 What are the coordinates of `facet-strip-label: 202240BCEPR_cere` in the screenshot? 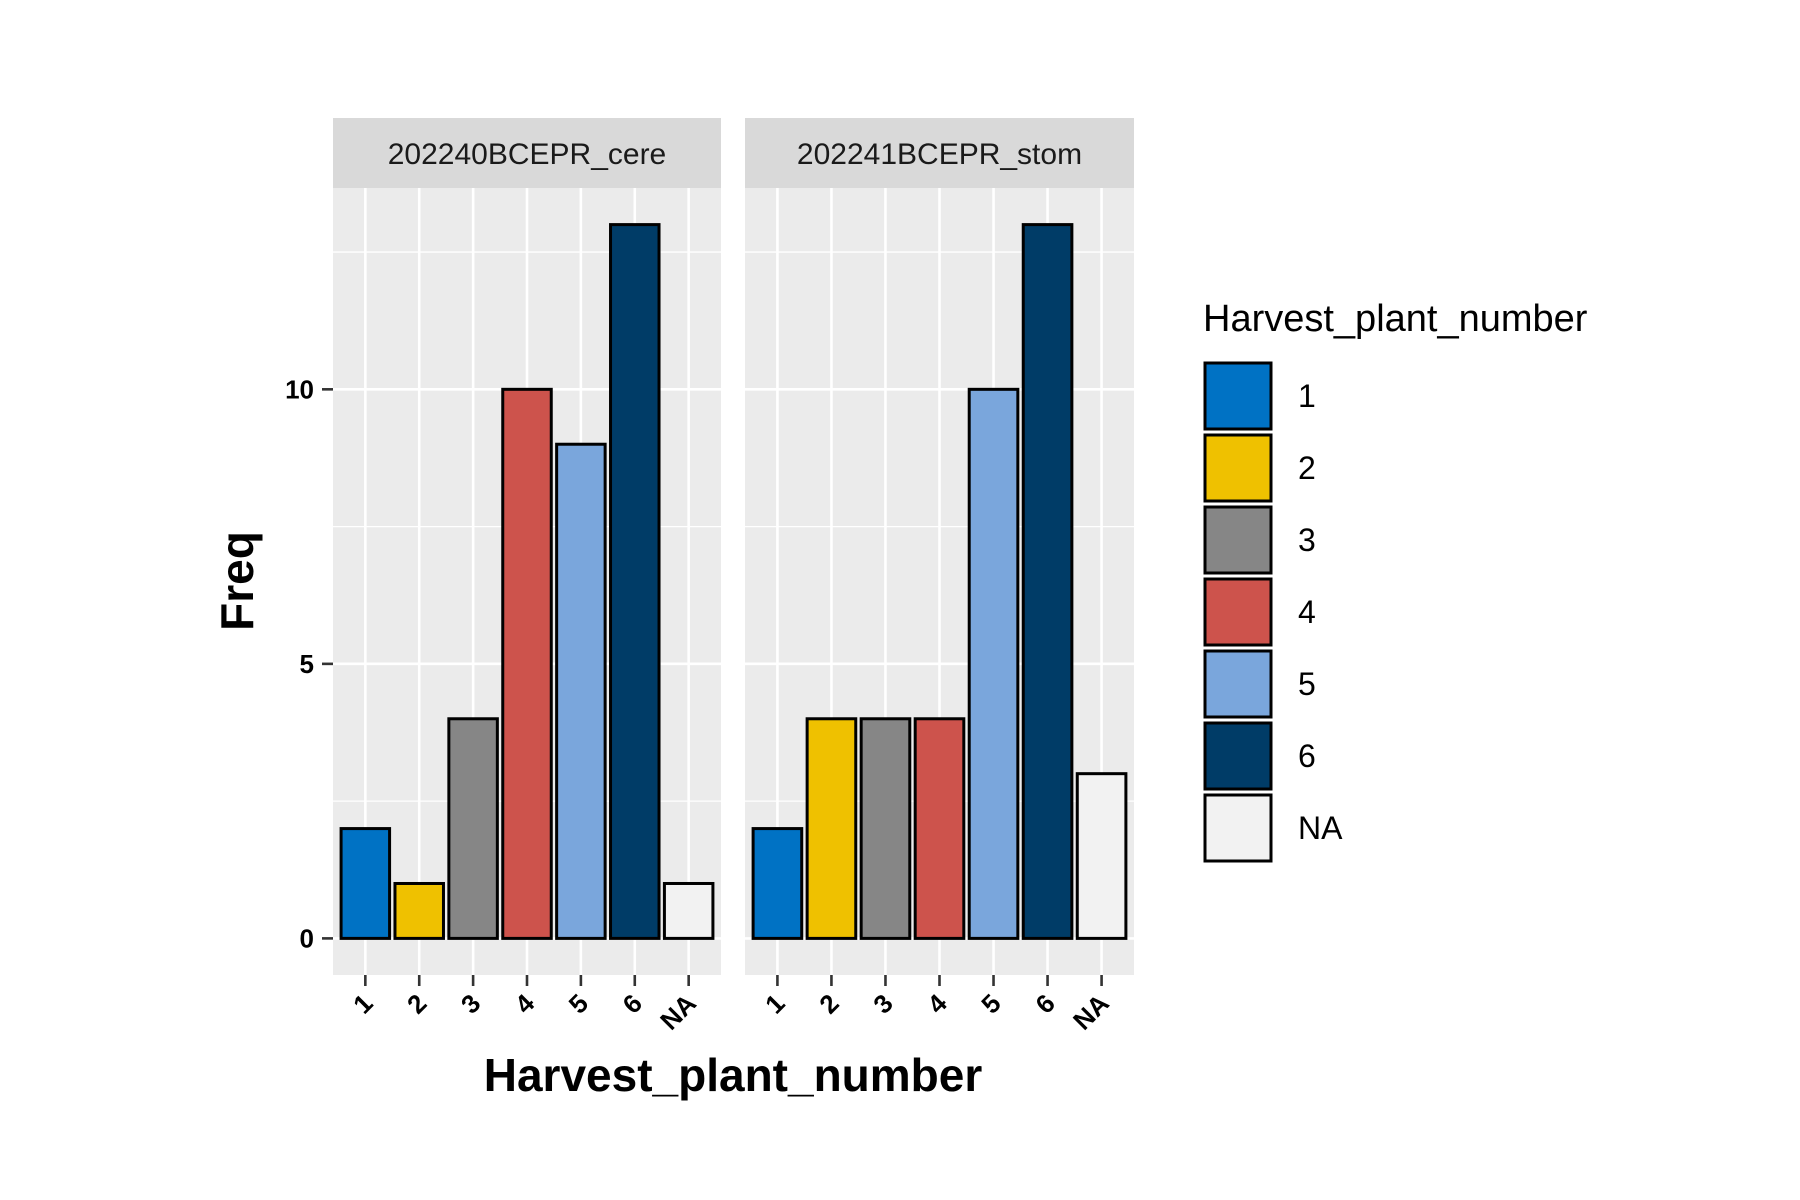 It's located at (527, 154).